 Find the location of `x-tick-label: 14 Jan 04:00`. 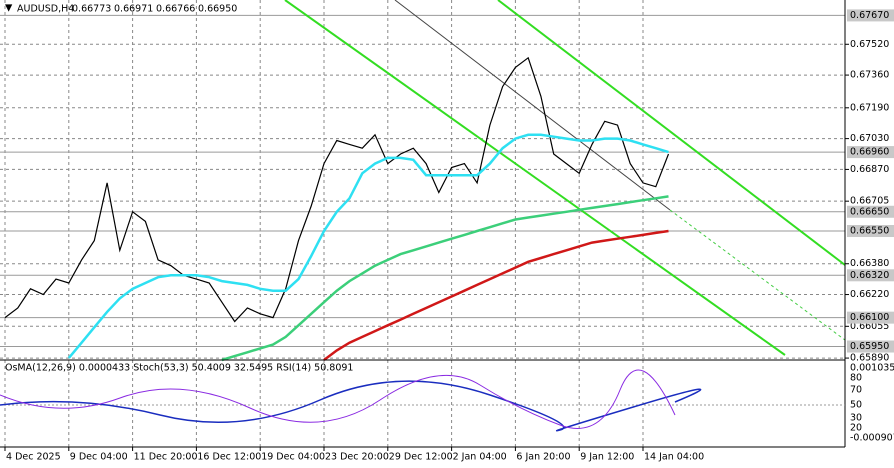

x-tick-label: 14 Jan 04:00 is located at coordinates (674, 457).